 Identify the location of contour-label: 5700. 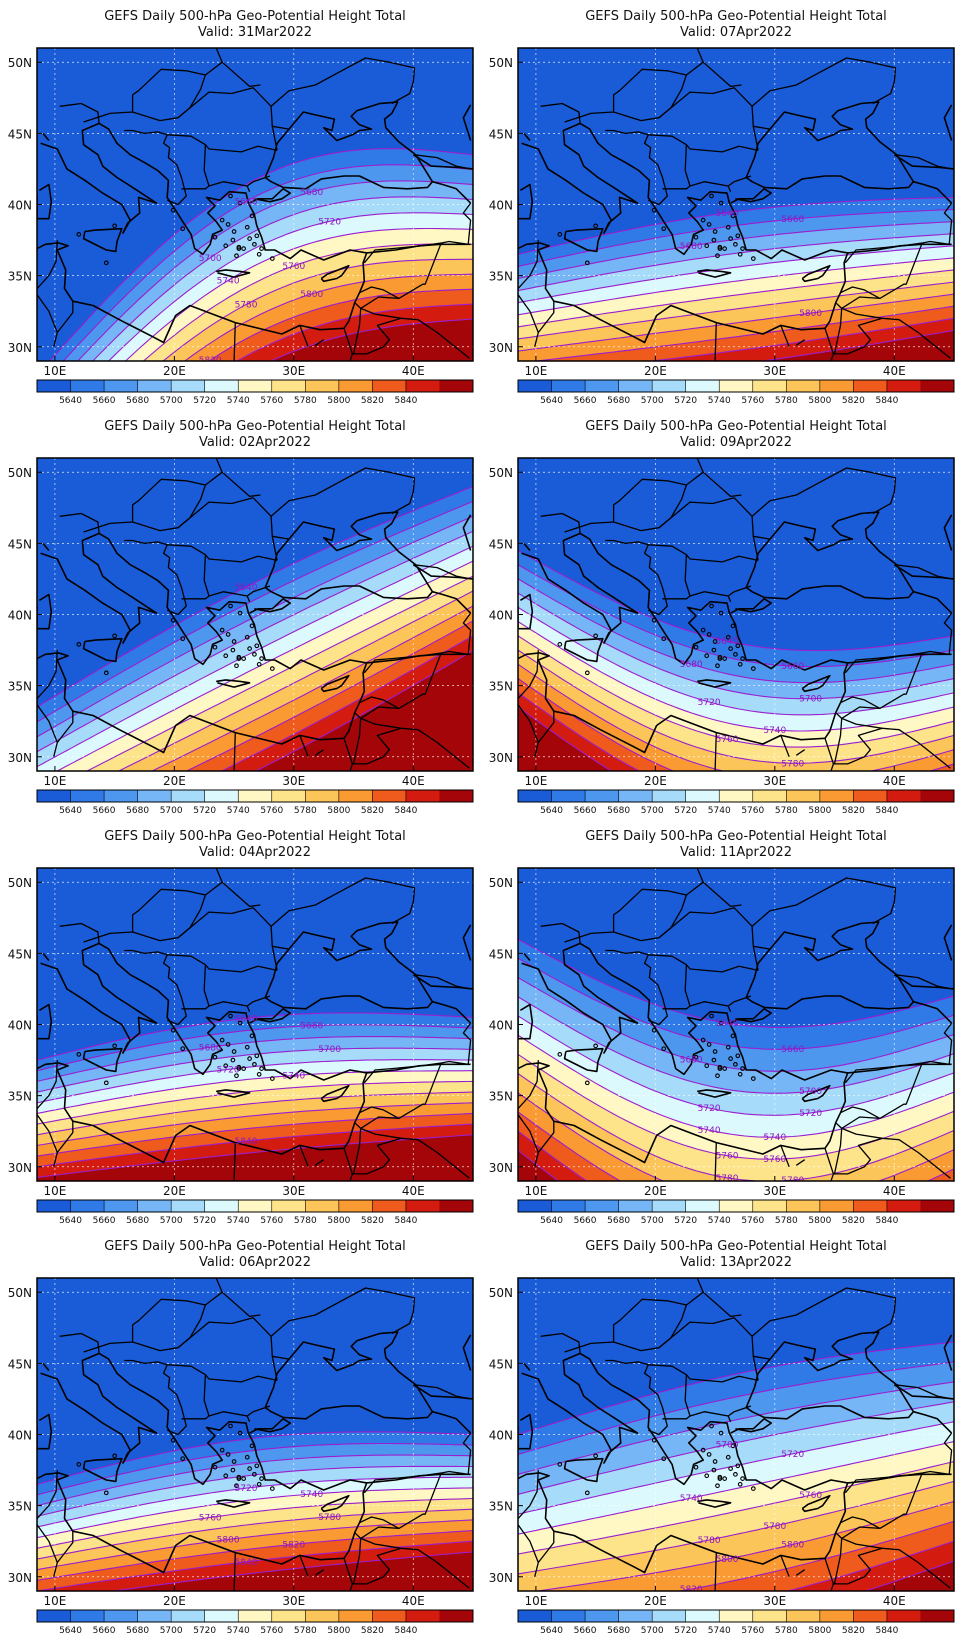
(210, 259).